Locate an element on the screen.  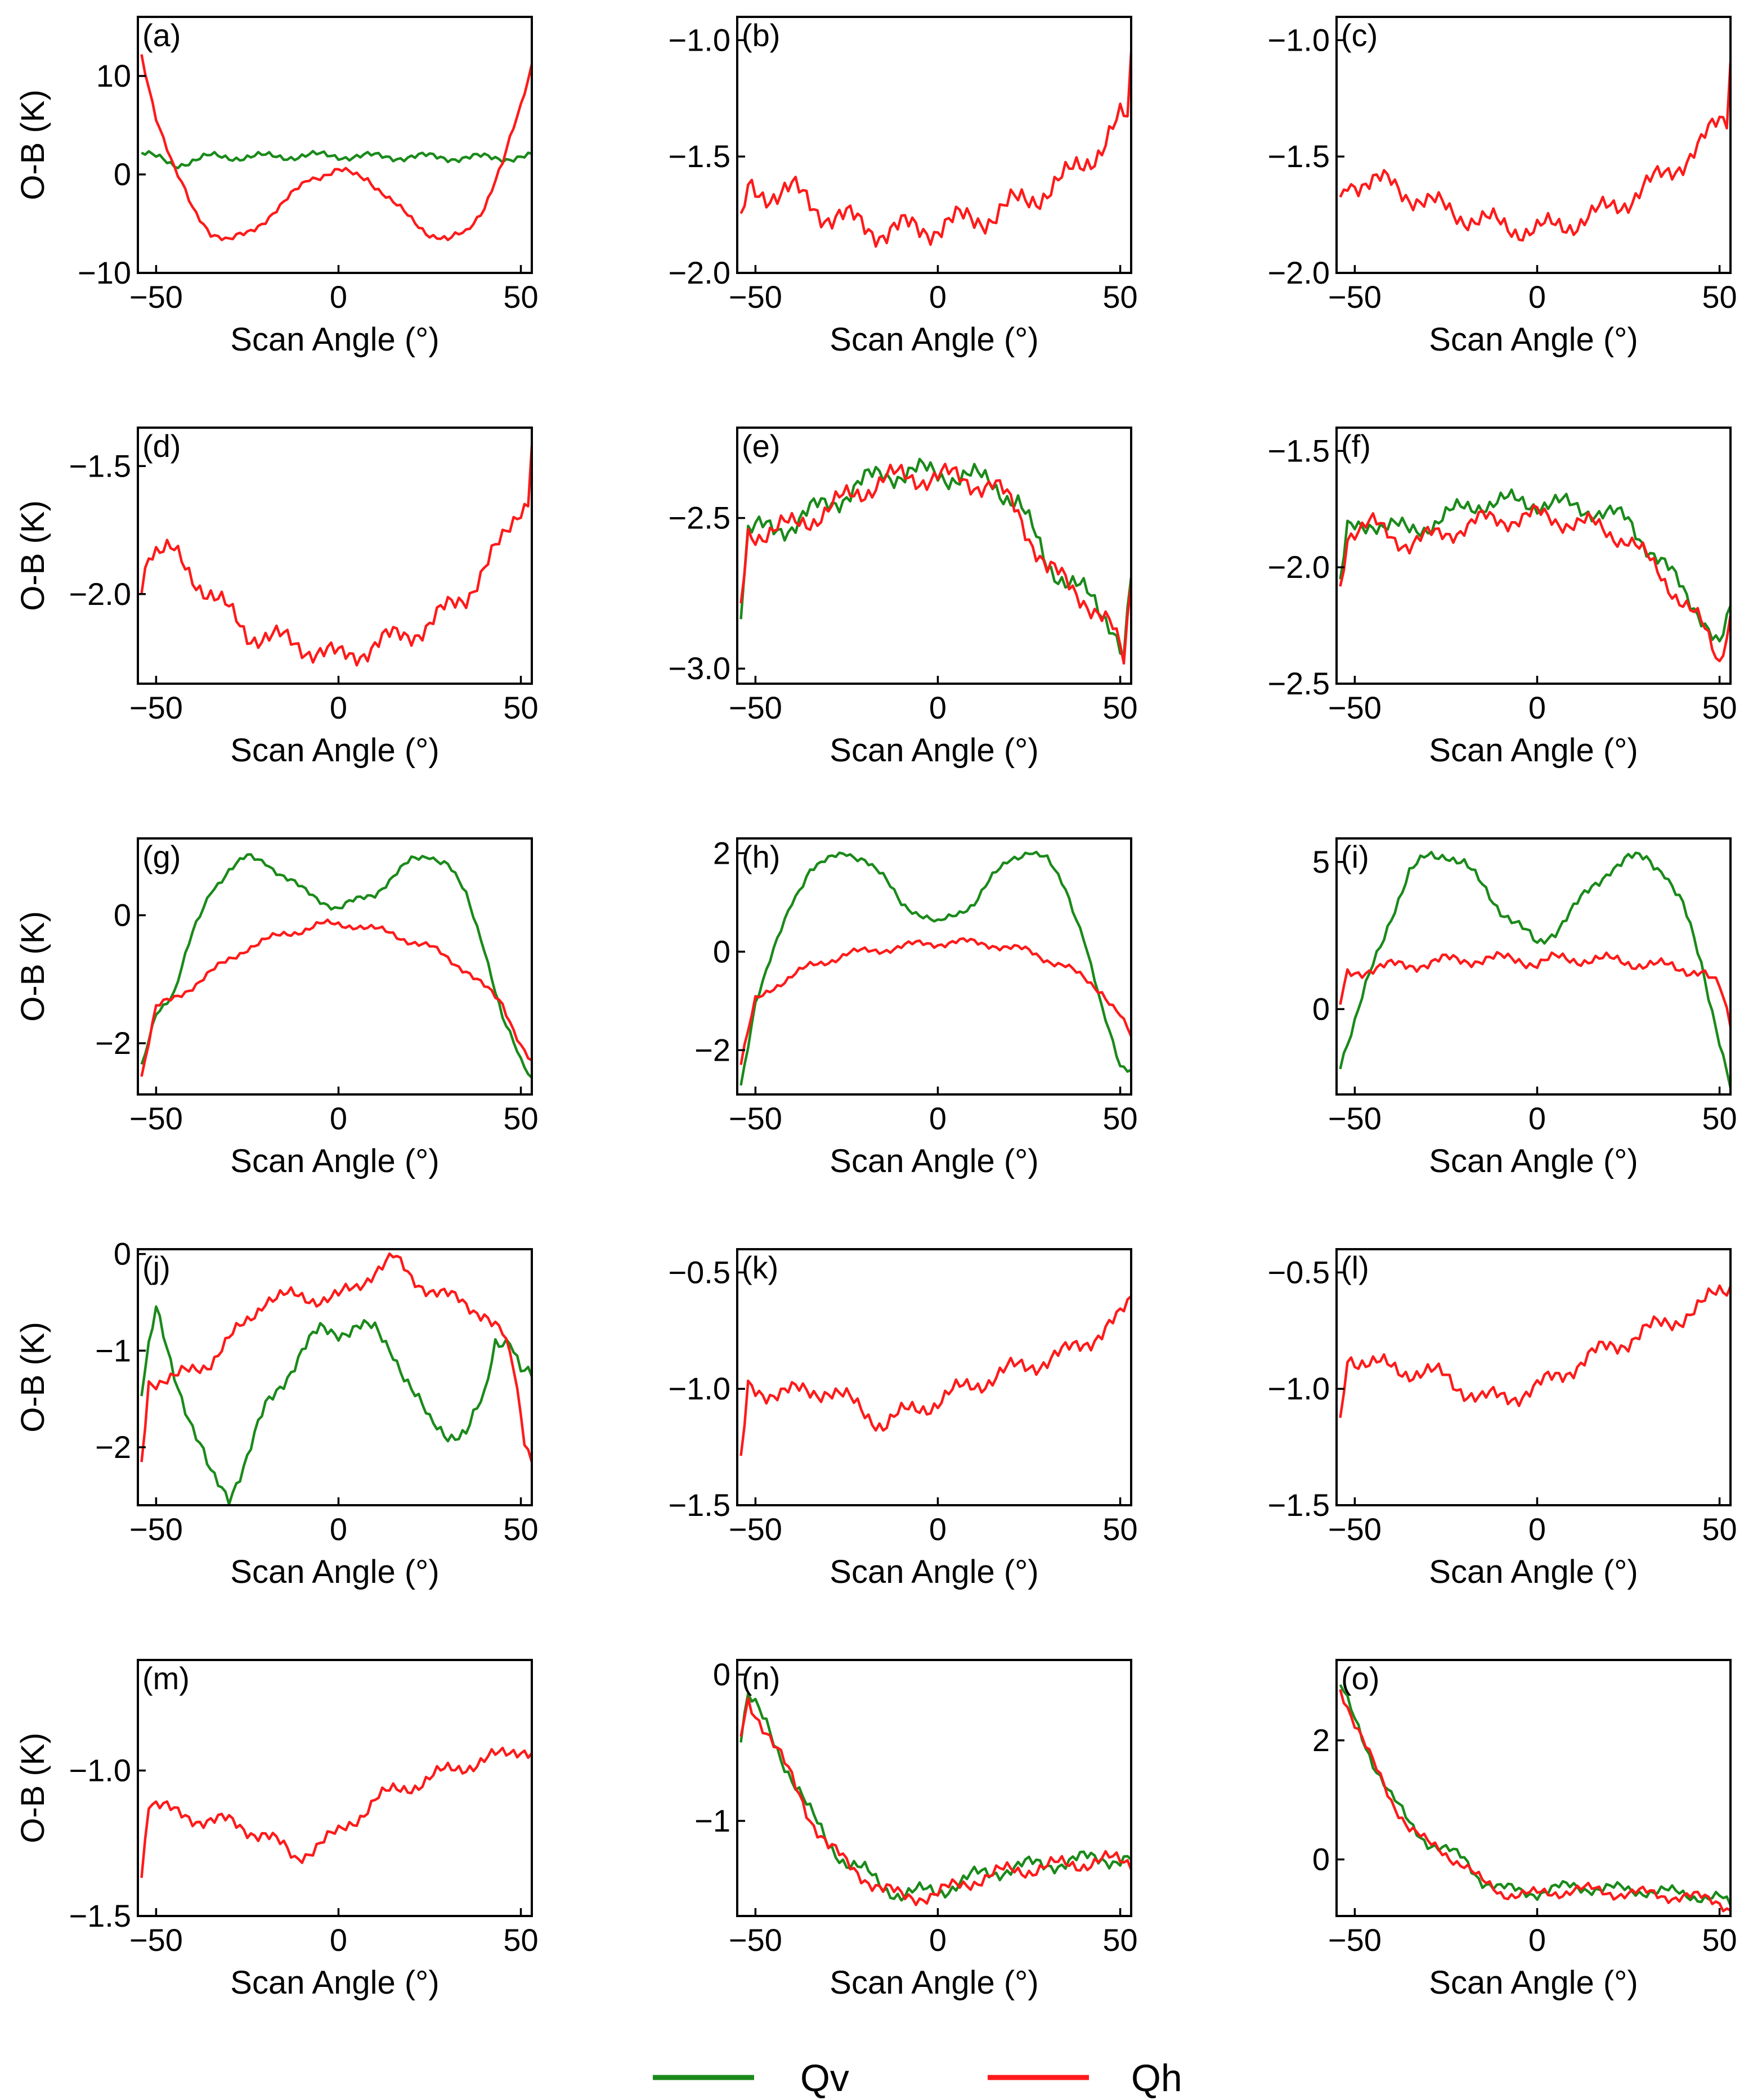
legend: Qv Qh is located at coordinates (917, 2078).